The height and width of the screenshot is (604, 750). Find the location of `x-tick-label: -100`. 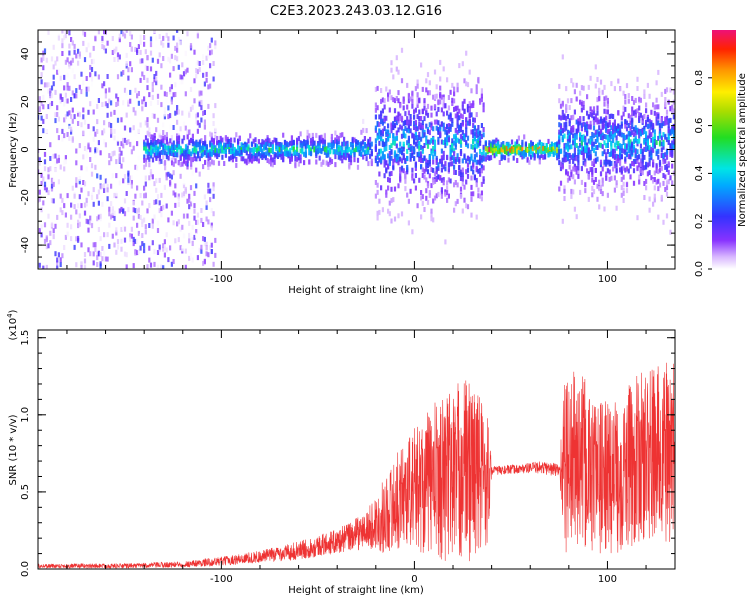

x-tick-label: -100 is located at coordinates (221, 279).